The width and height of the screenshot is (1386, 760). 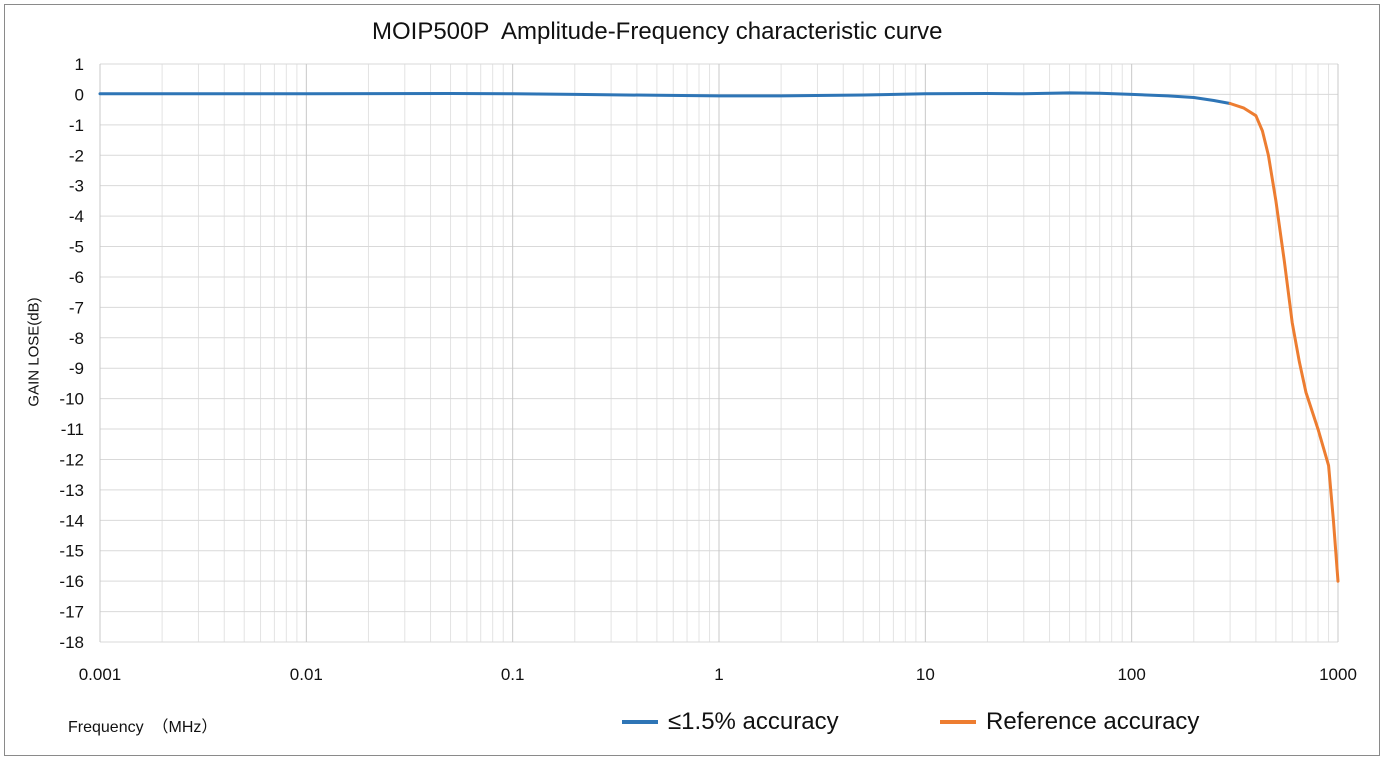 I want to click on x-tick-label: 1000, so click(x=1338, y=674).